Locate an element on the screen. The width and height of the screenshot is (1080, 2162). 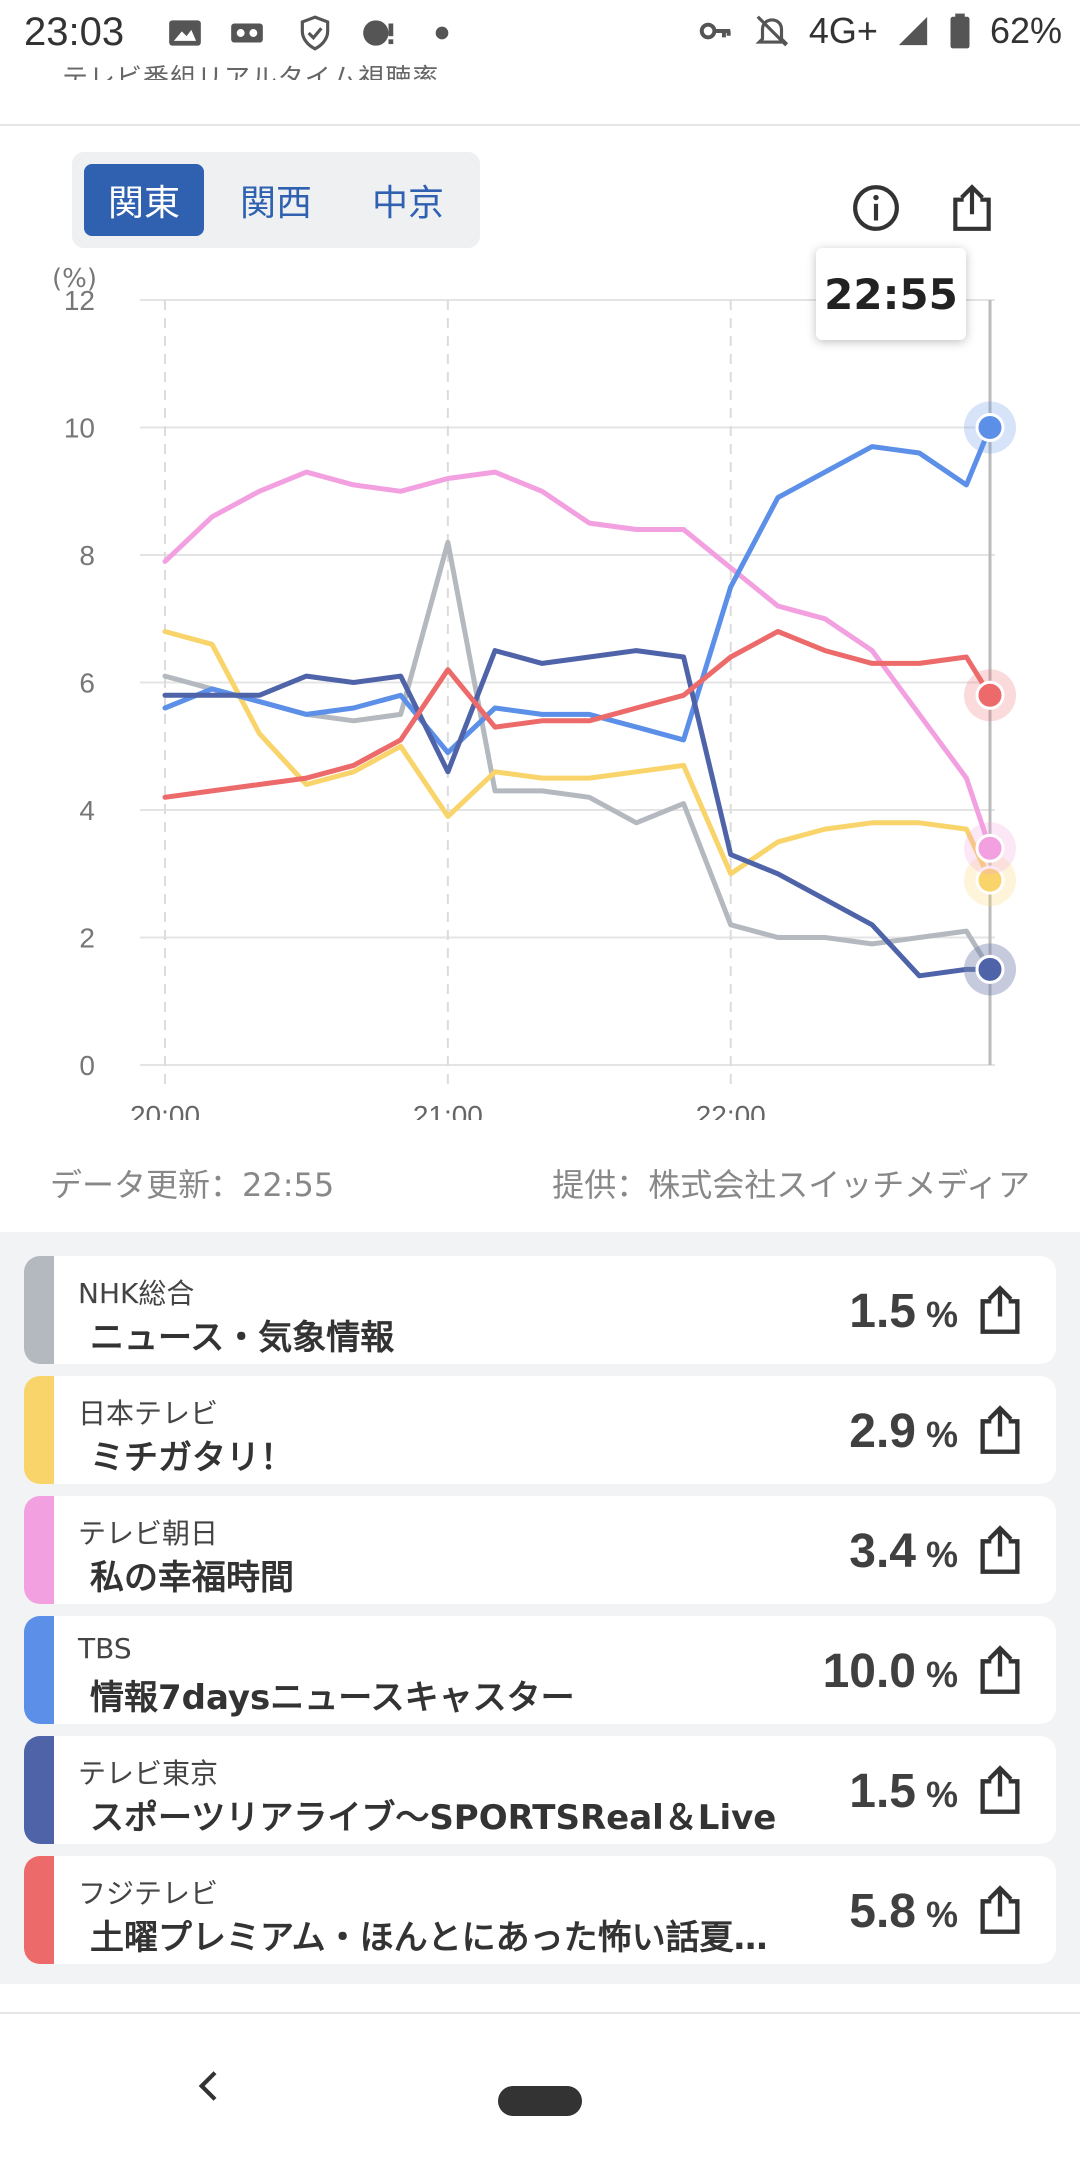
divider is located at coordinates (540, 125).